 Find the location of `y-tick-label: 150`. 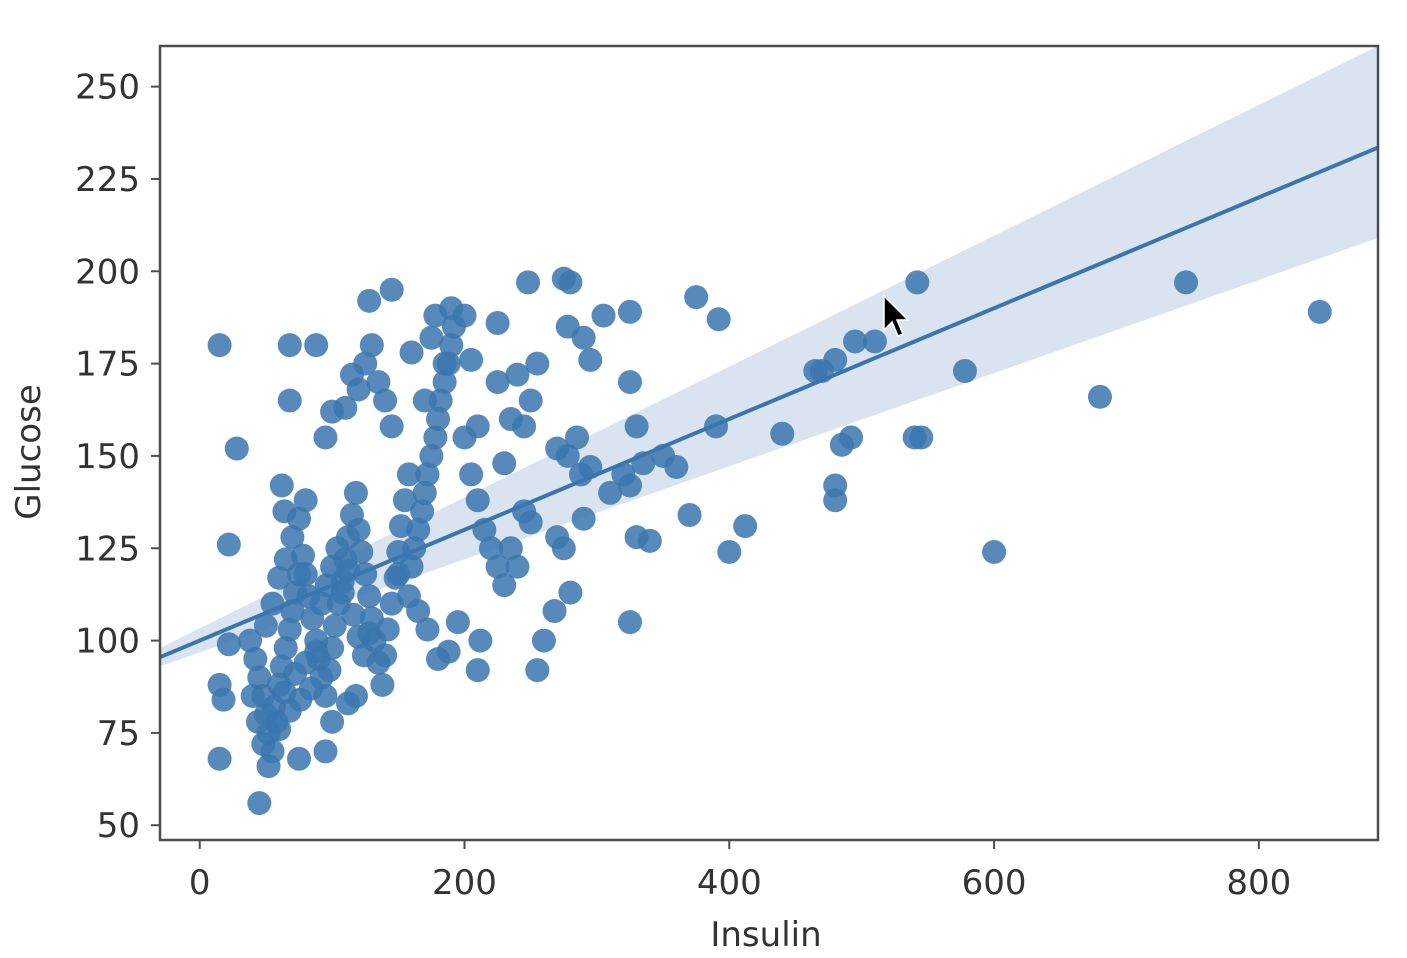

y-tick-label: 150 is located at coordinates (107, 457).